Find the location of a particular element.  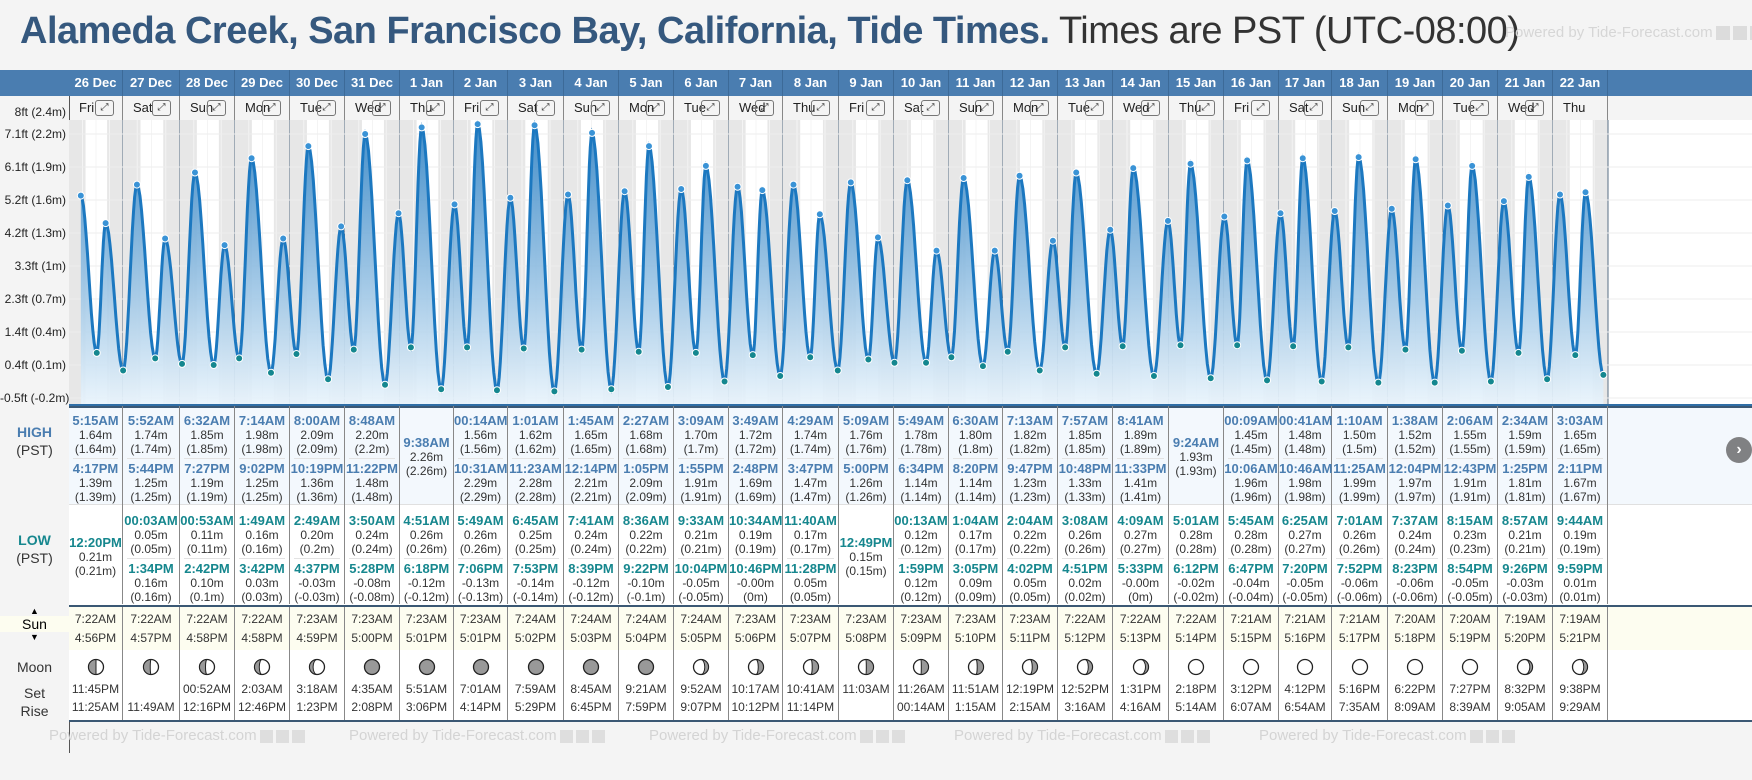

sun-cell: 7:23AM 5:11PM is located at coordinates (1030, 628).